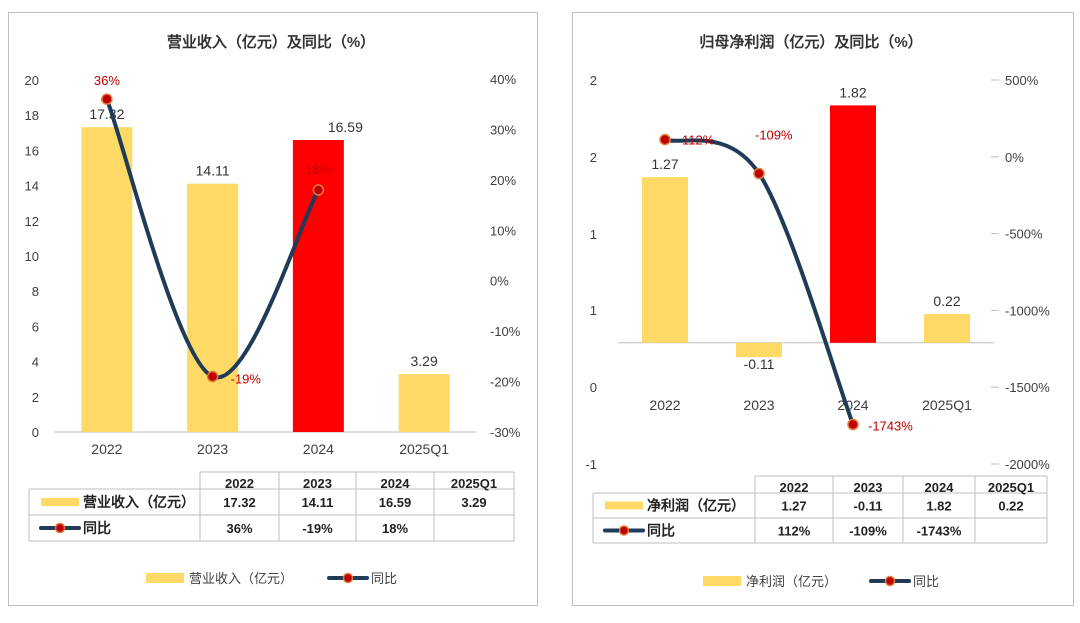 Image resolution: width=1080 pixels, height=623 pixels. I want to click on bar-value-label: -0.11, so click(759, 364).